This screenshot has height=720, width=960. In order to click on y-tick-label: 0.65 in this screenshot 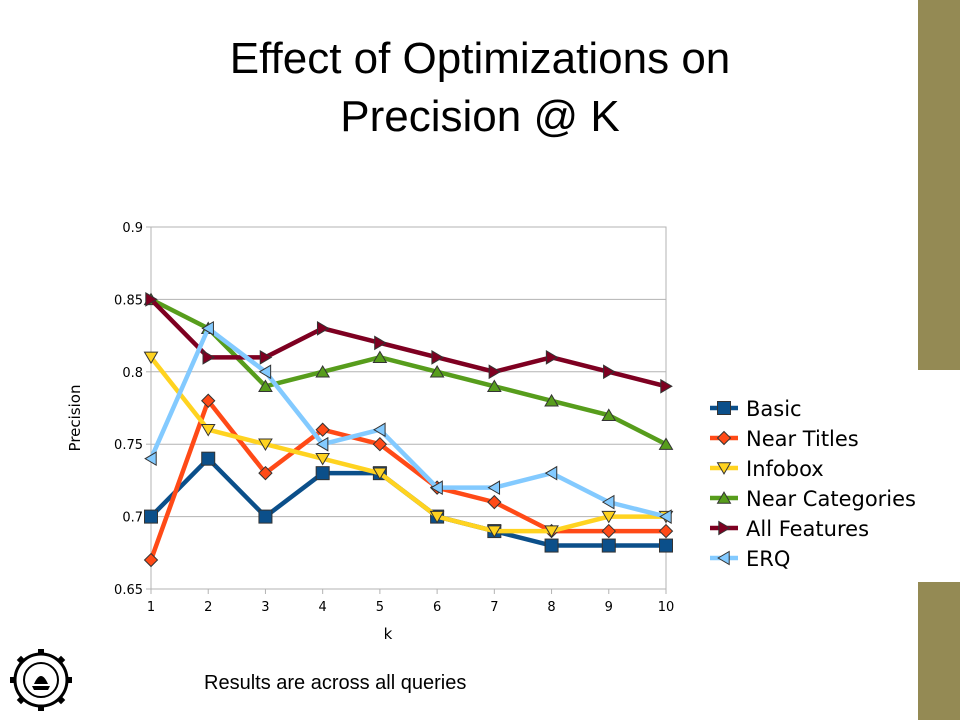, I will do `click(128, 590)`.